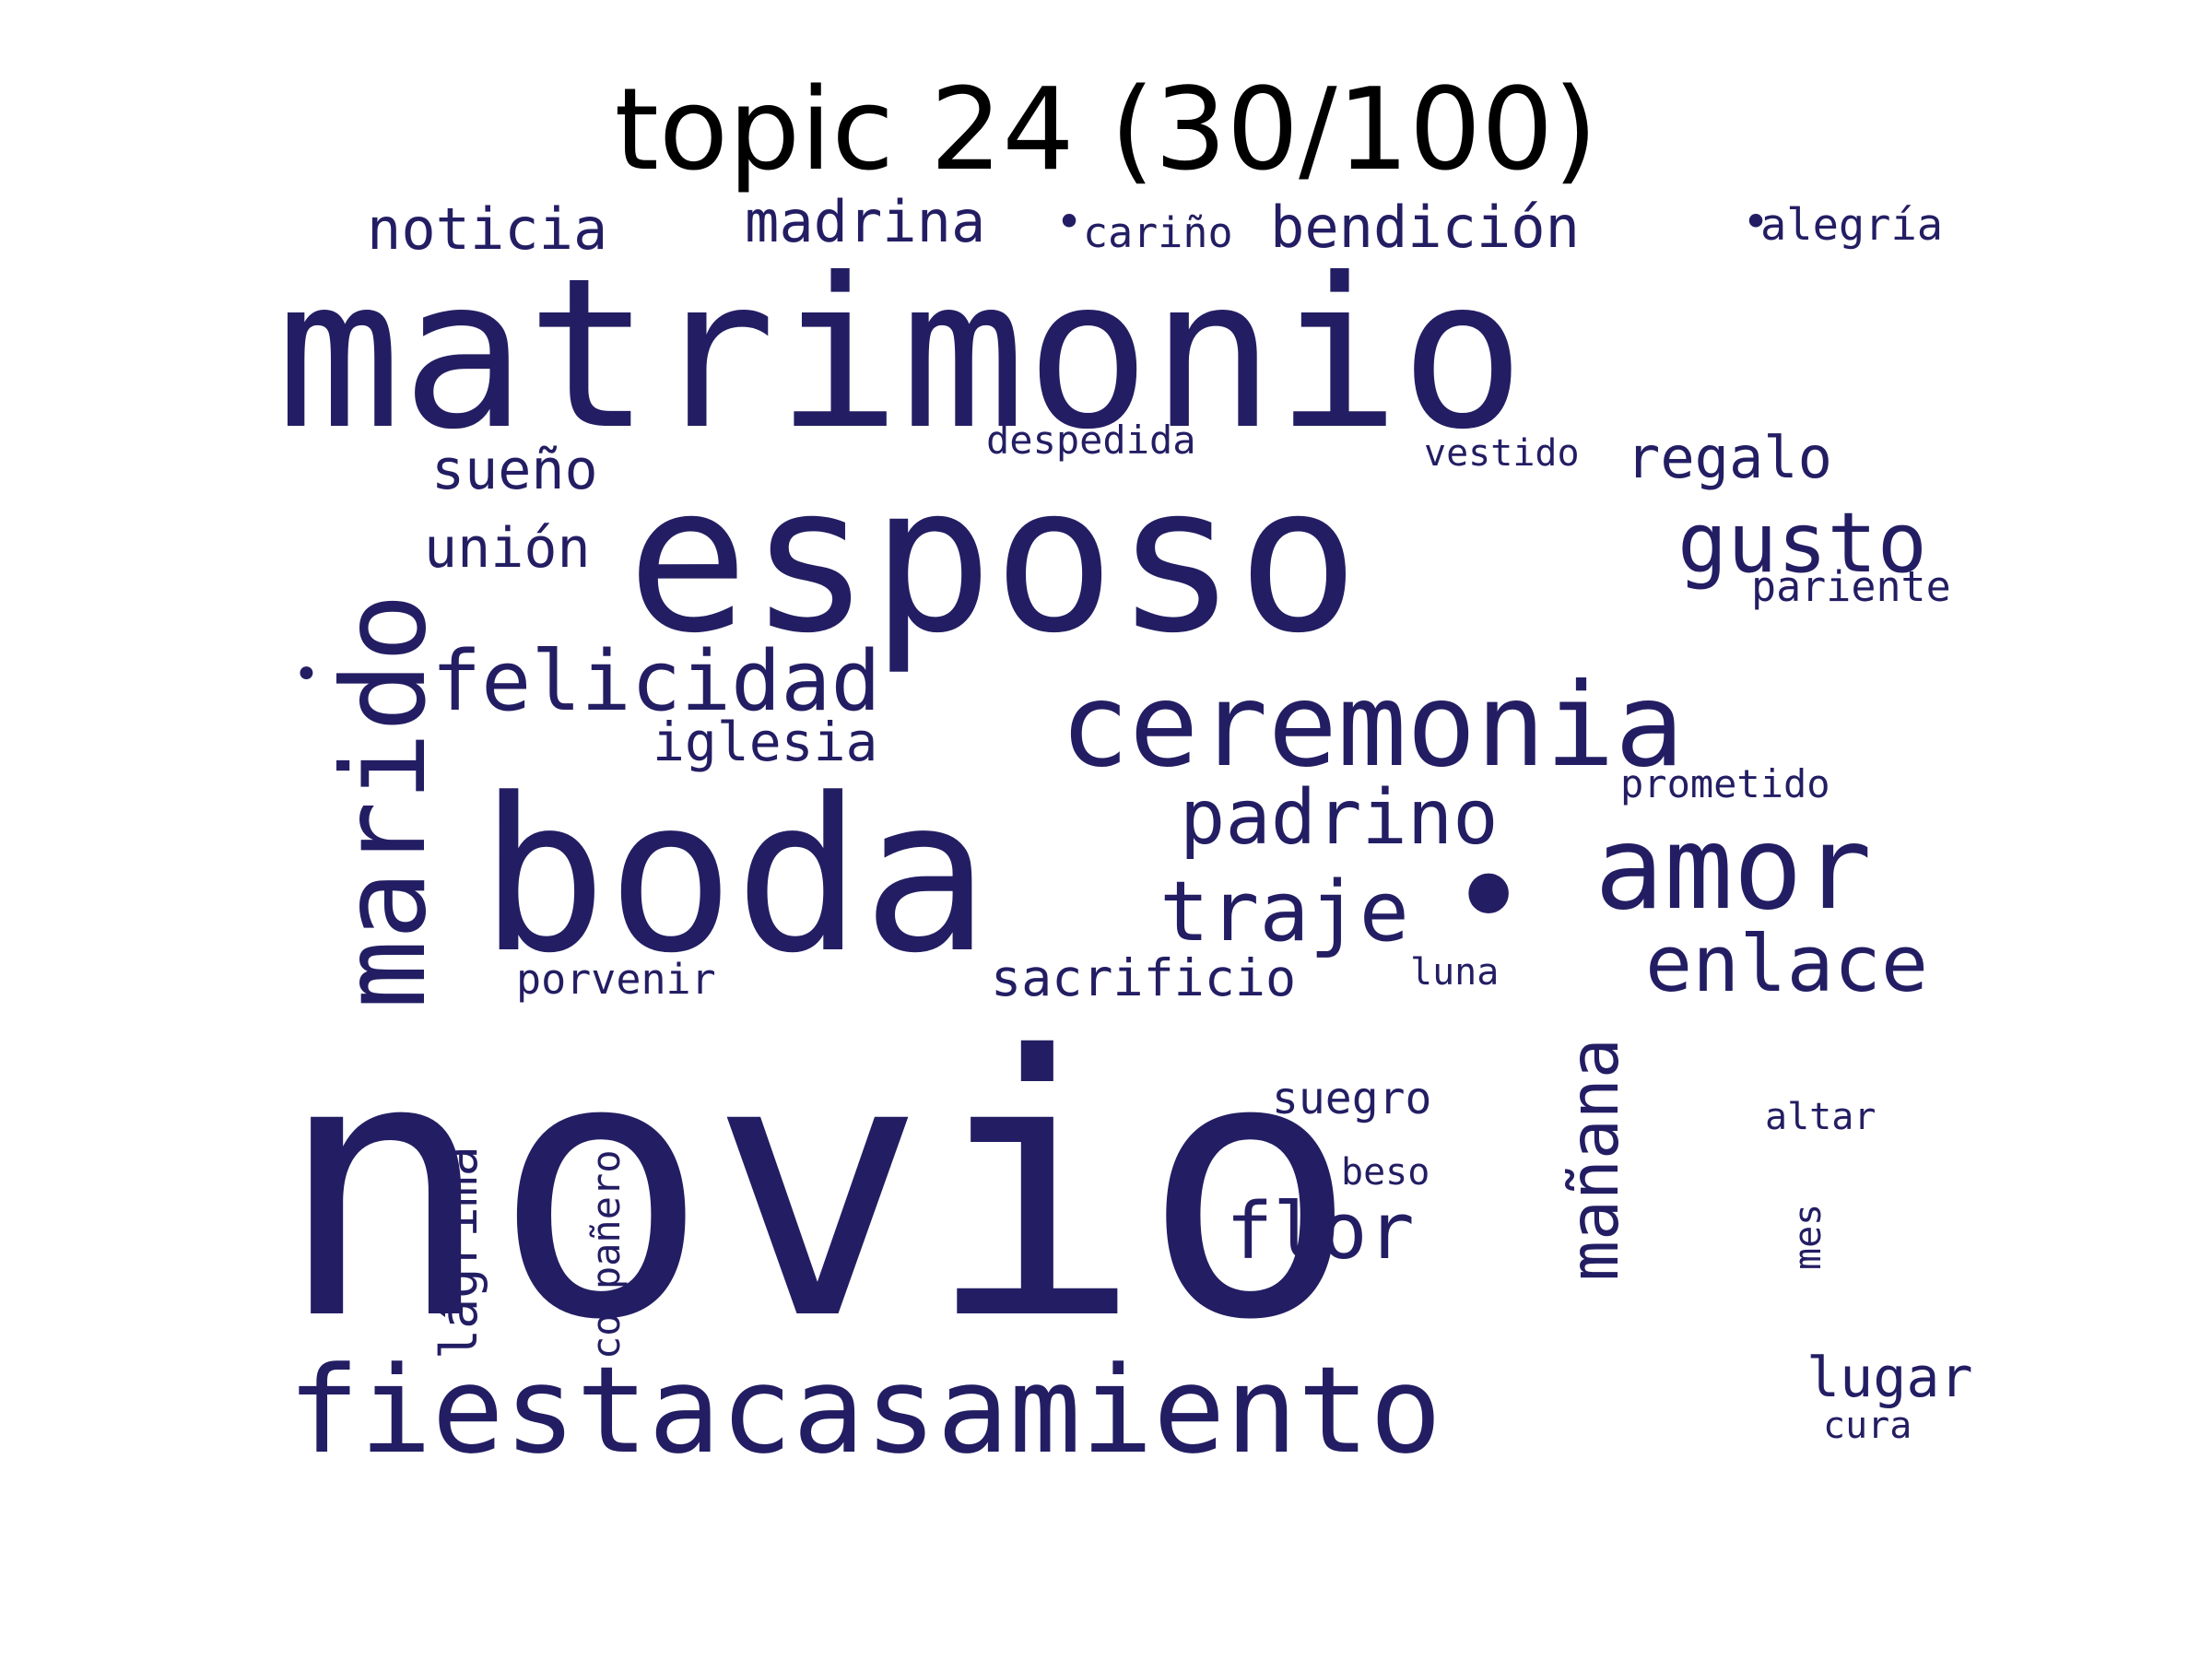 The height and width of the screenshot is (1659, 2212). I want to click on word-ceremonia: ceremonia, so click(1372, 726).